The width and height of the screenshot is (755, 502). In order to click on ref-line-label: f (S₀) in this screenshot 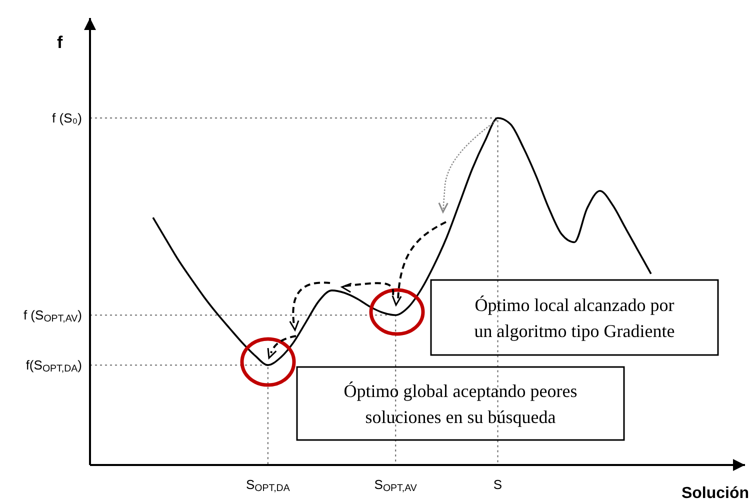, I will do `click(67, 118)`.